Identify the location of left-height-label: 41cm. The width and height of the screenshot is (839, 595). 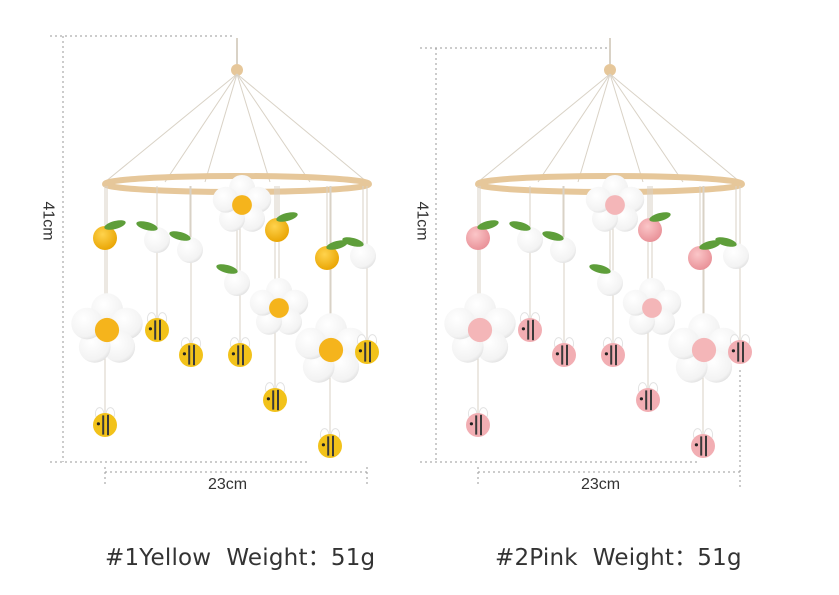
(48, 221).